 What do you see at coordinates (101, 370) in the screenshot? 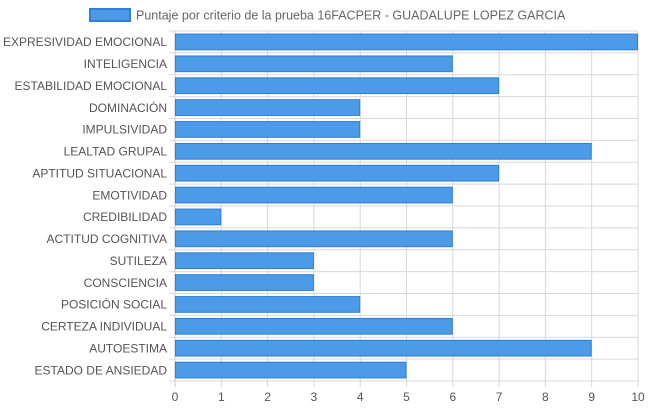
I see `category-label: ESTADO DE ANSIEDAD` at bounding box center [101, 370].